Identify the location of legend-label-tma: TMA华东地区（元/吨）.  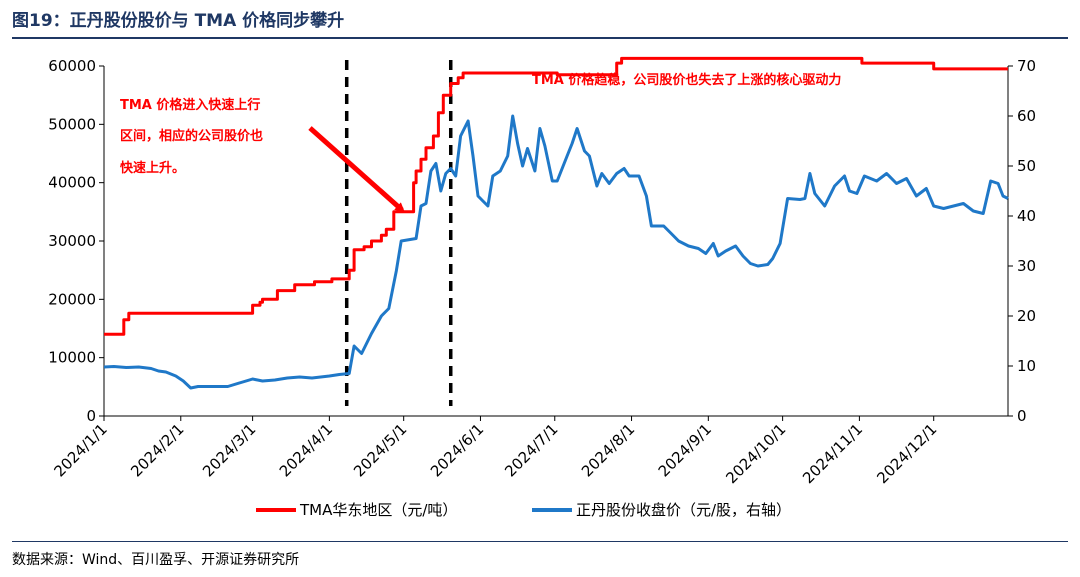
(378, 510).